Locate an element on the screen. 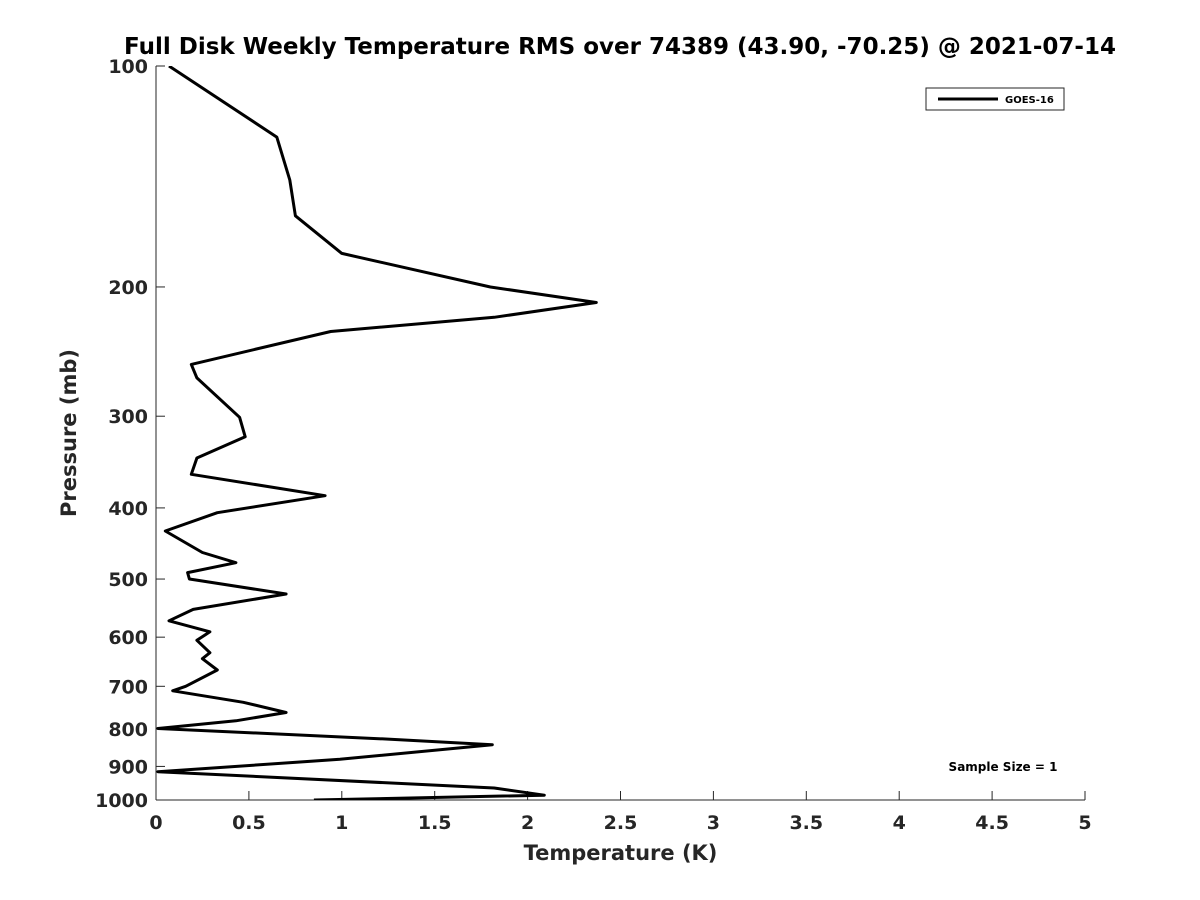 The height and width of the screenshot is (900, 1200). y-tick-label: 100 is located at coordinates (128, 67).